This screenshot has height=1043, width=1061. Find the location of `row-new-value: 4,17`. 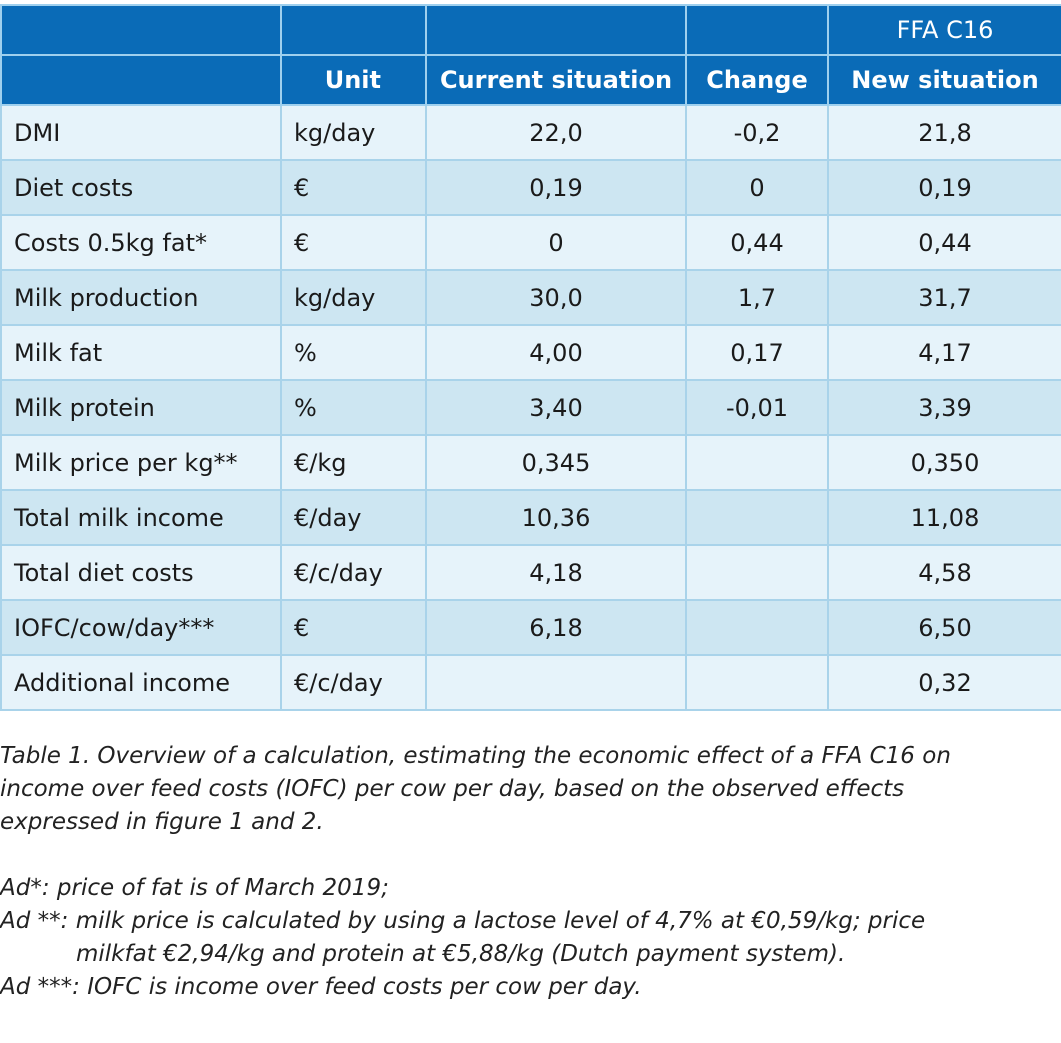

row-new-value: 4,17 is located at coordinates (944, 352).